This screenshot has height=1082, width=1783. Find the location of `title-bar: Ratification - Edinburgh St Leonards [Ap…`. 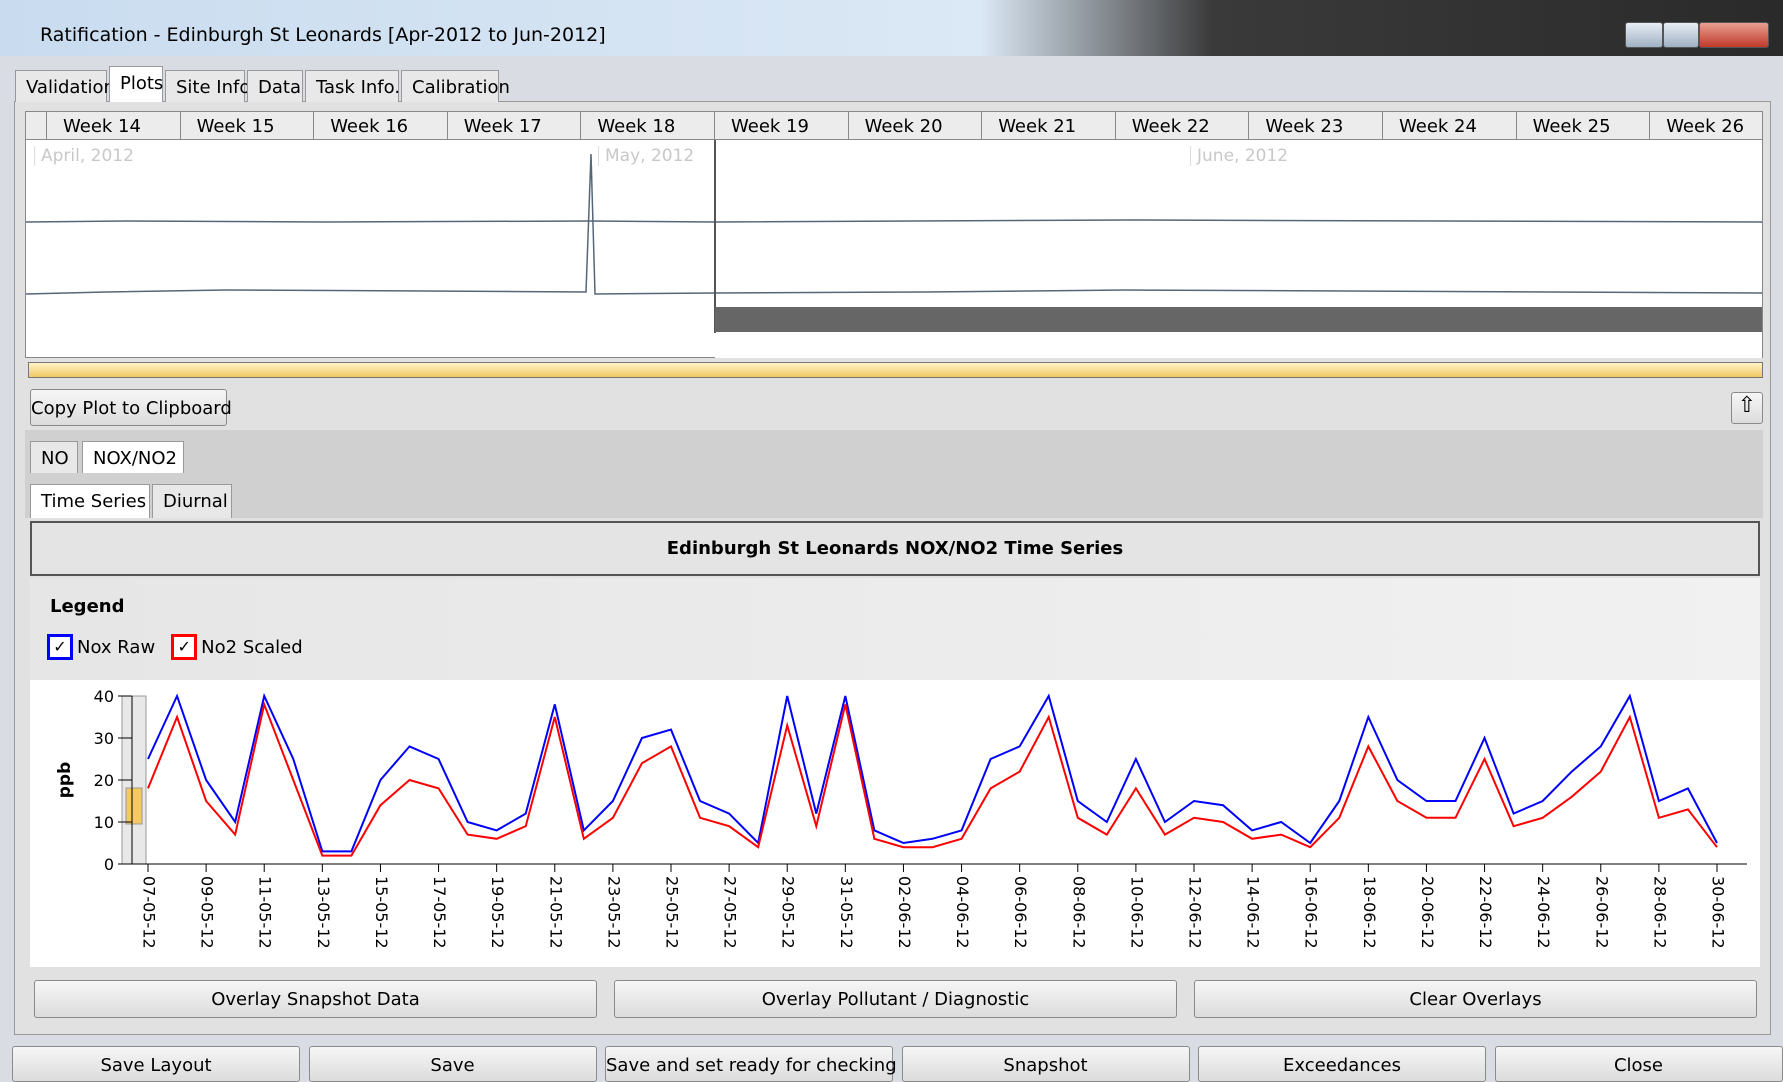

title-bar: Ratification - Edinburgh St Leonards [Ap… is located at coordinates (891, 28).